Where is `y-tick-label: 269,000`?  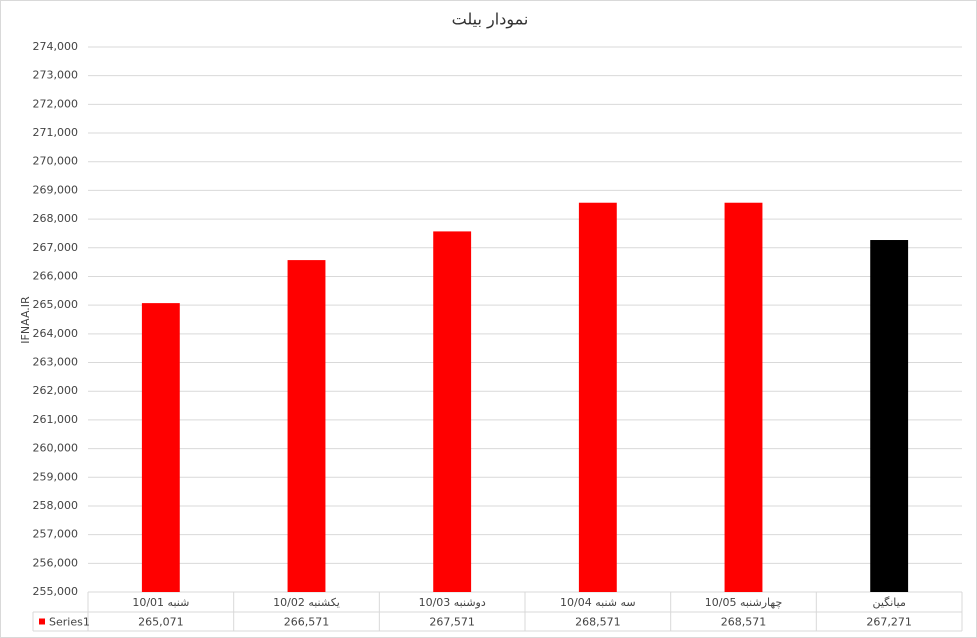
y-tick-label: 269,000 is located at coordinates (56, 189).